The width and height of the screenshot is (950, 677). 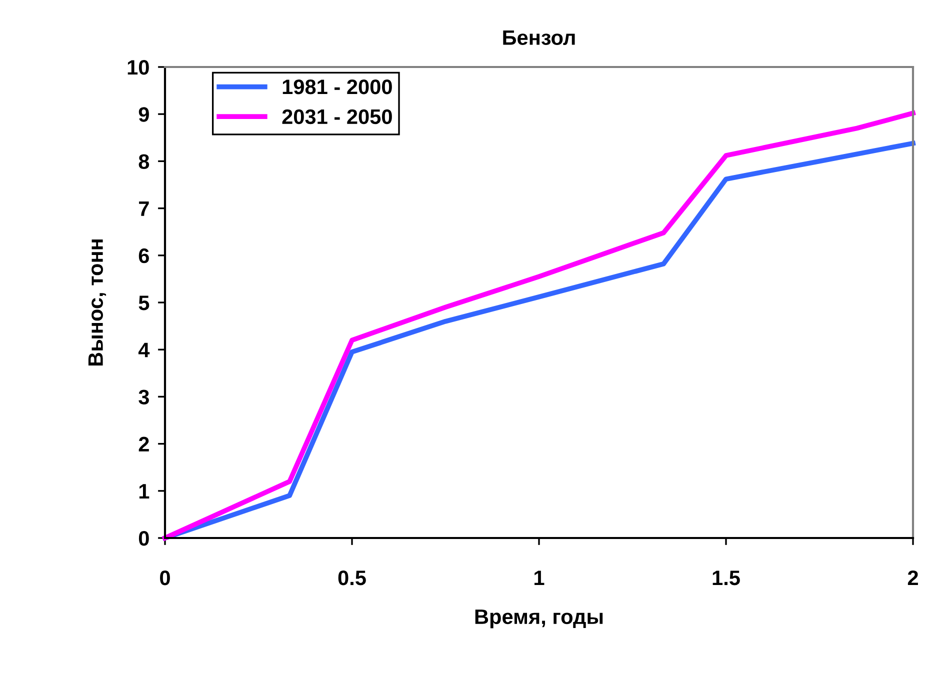 I want to click on y-tick-label: 10, so click(x=138, y=67).